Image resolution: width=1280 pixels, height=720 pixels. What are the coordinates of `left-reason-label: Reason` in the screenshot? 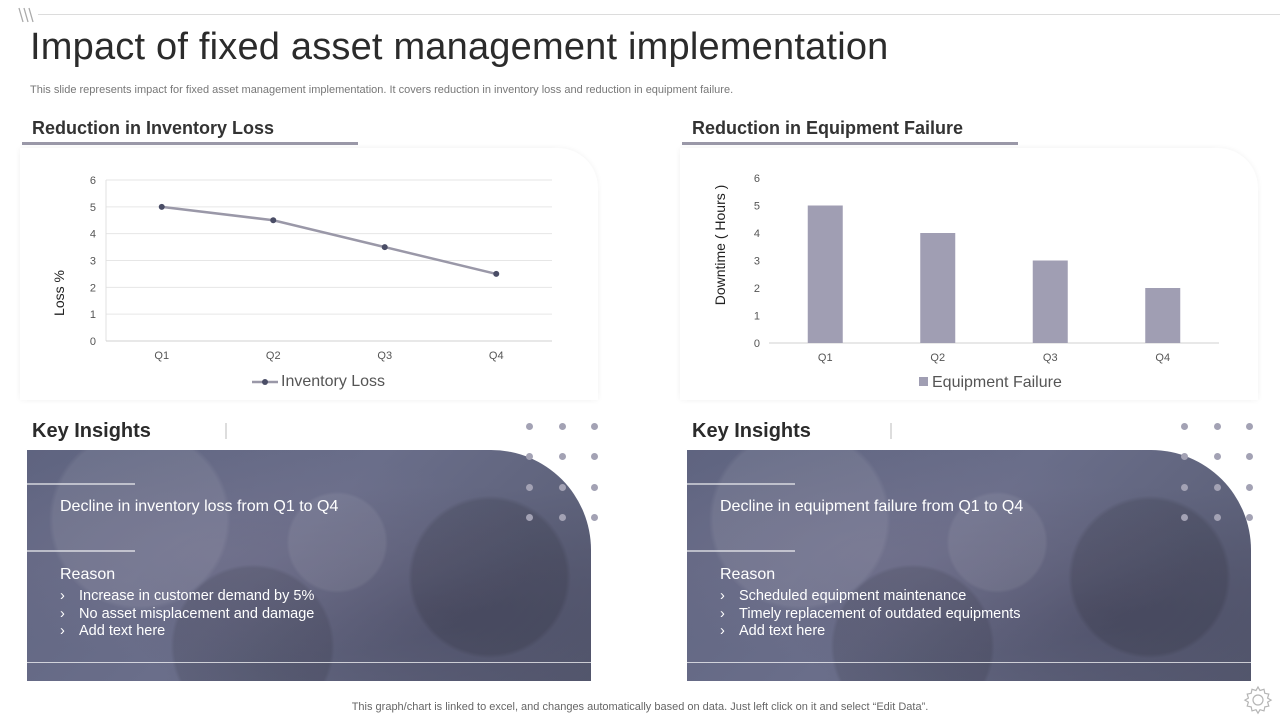 It's located at (88, 574).